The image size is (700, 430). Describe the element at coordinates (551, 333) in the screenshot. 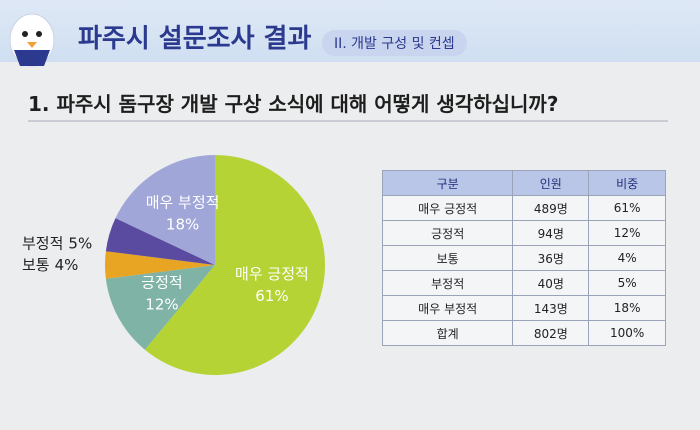

I see `table-cell: 802명` at that location.